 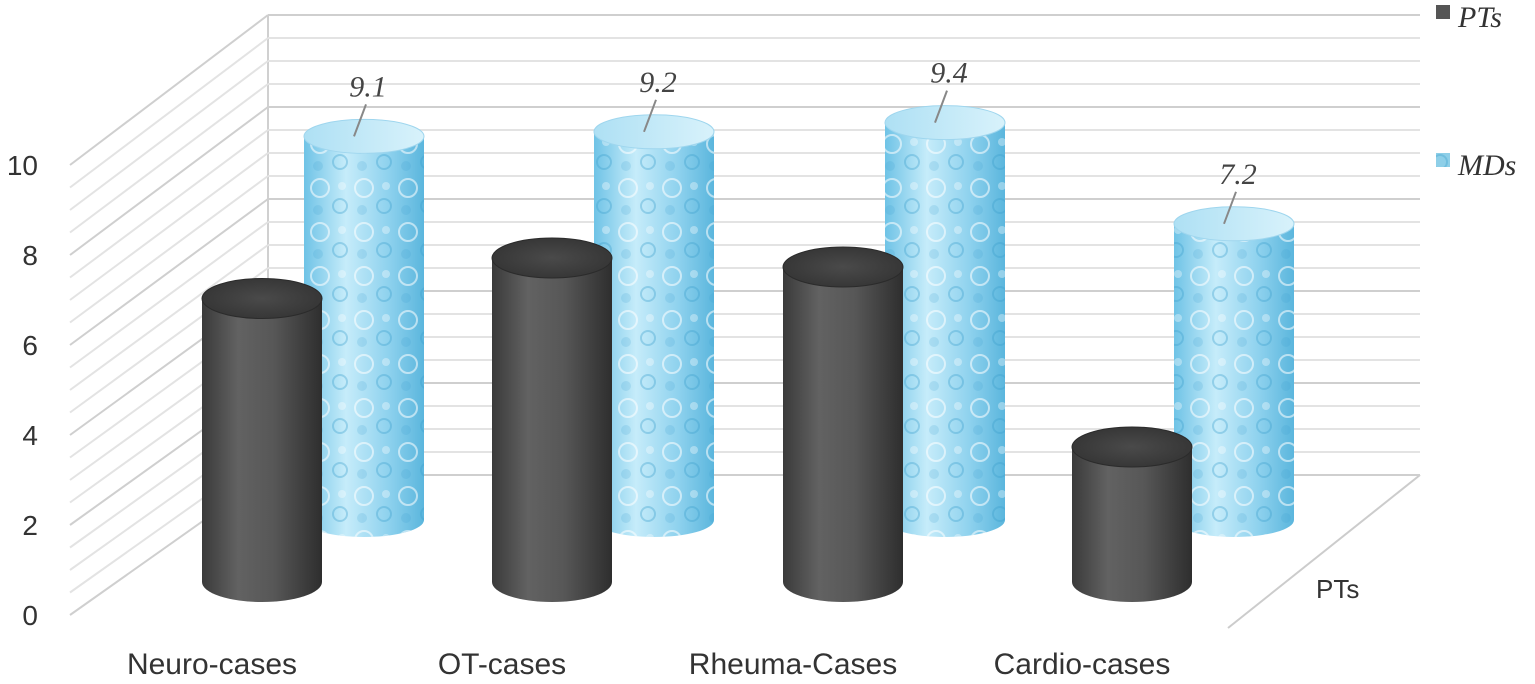 I want to click on mds-bar-cardio-cases-top, so click(x=1234, y=224).